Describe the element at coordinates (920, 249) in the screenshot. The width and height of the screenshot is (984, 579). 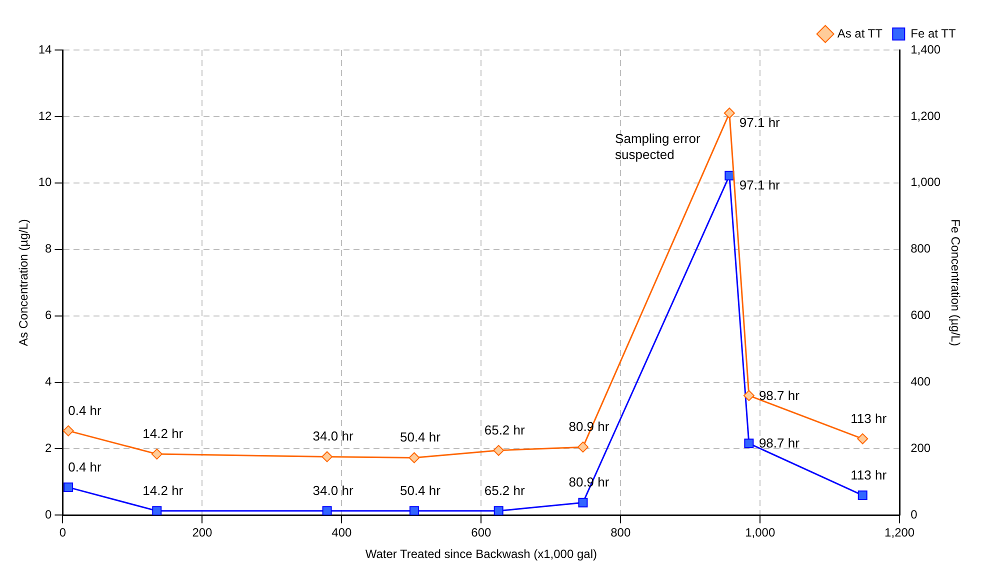
I see `y2-tick-label: 800` at that location.